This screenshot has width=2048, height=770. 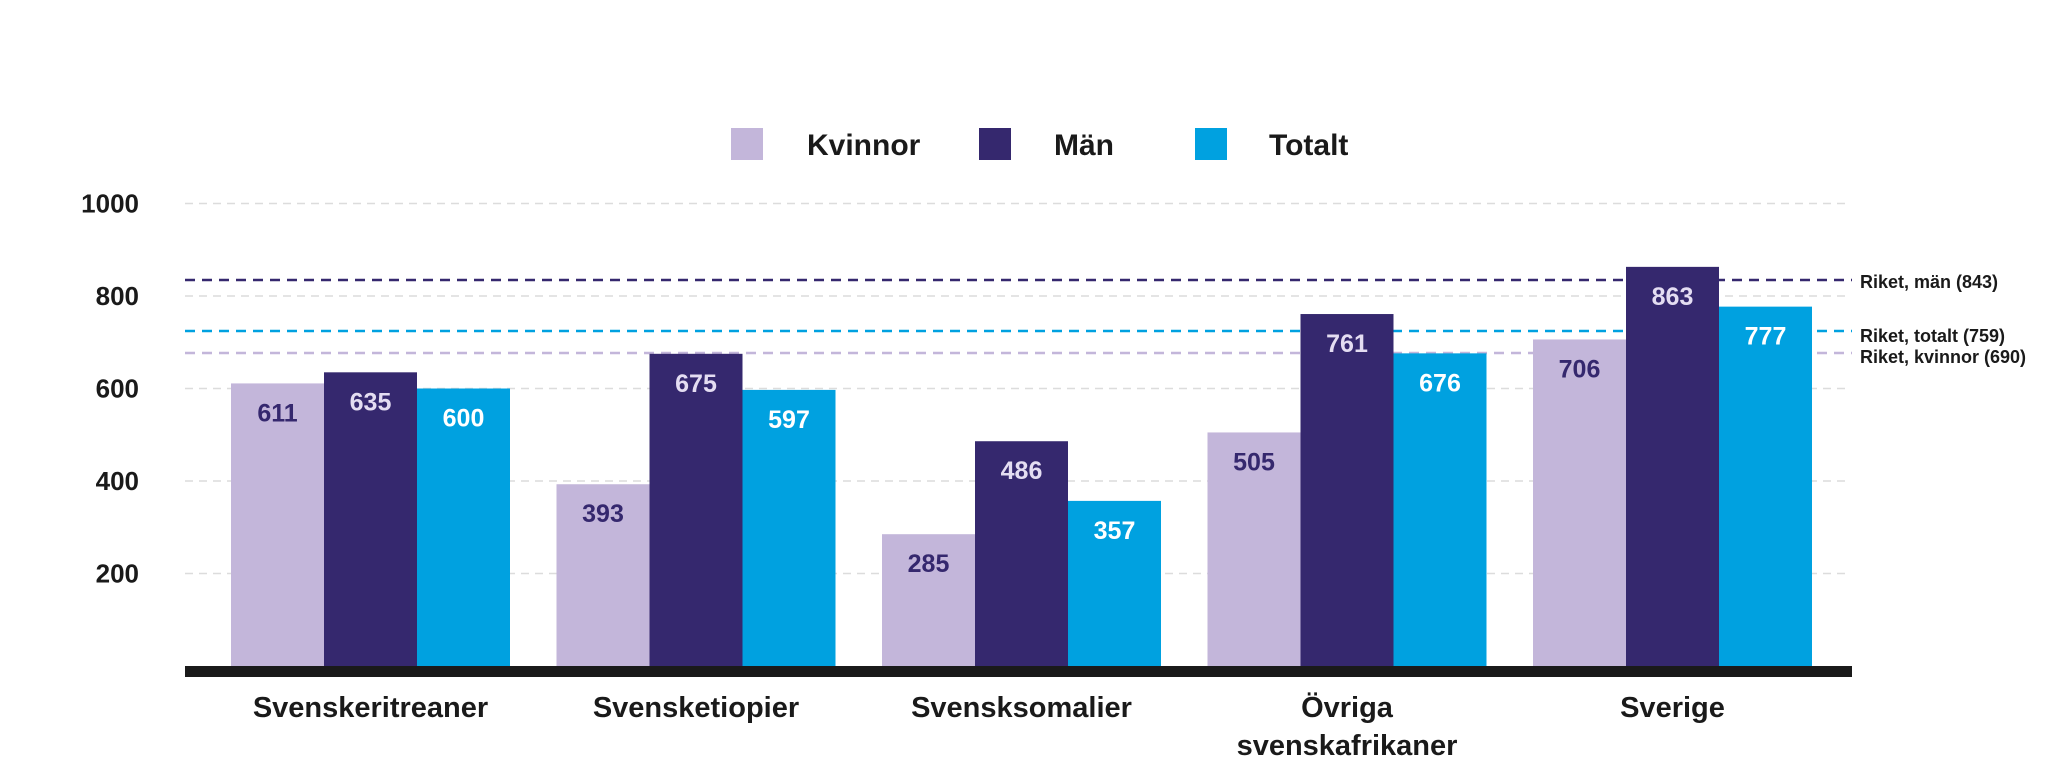 What do you see at coordinates (929, 564) in the screenshot?
I see `data-label: 285` at bounding box center [929, 564].